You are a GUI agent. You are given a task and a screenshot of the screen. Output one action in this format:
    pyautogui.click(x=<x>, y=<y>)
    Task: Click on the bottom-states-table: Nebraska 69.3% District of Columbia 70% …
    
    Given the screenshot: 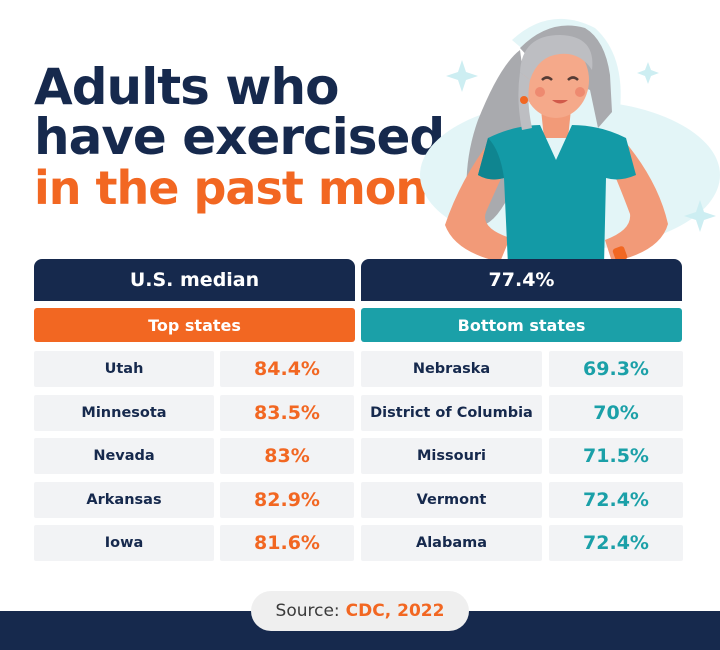 What is the action you would take?
    pyautogui.click(x=522, y=460)
    